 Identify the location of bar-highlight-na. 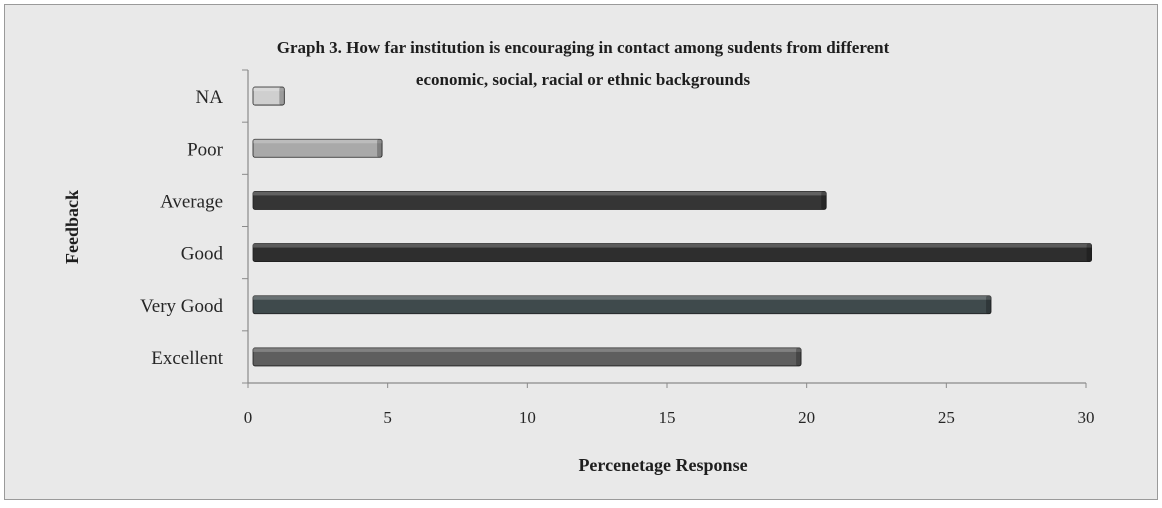
(269, 89).